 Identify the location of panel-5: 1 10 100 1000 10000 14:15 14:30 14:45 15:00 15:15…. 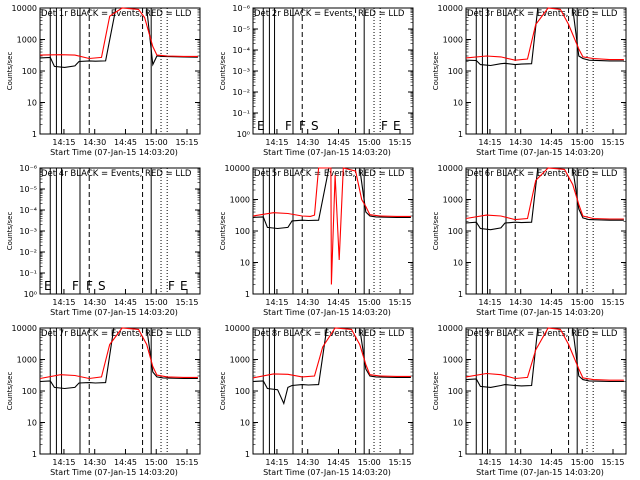
(316, 240).